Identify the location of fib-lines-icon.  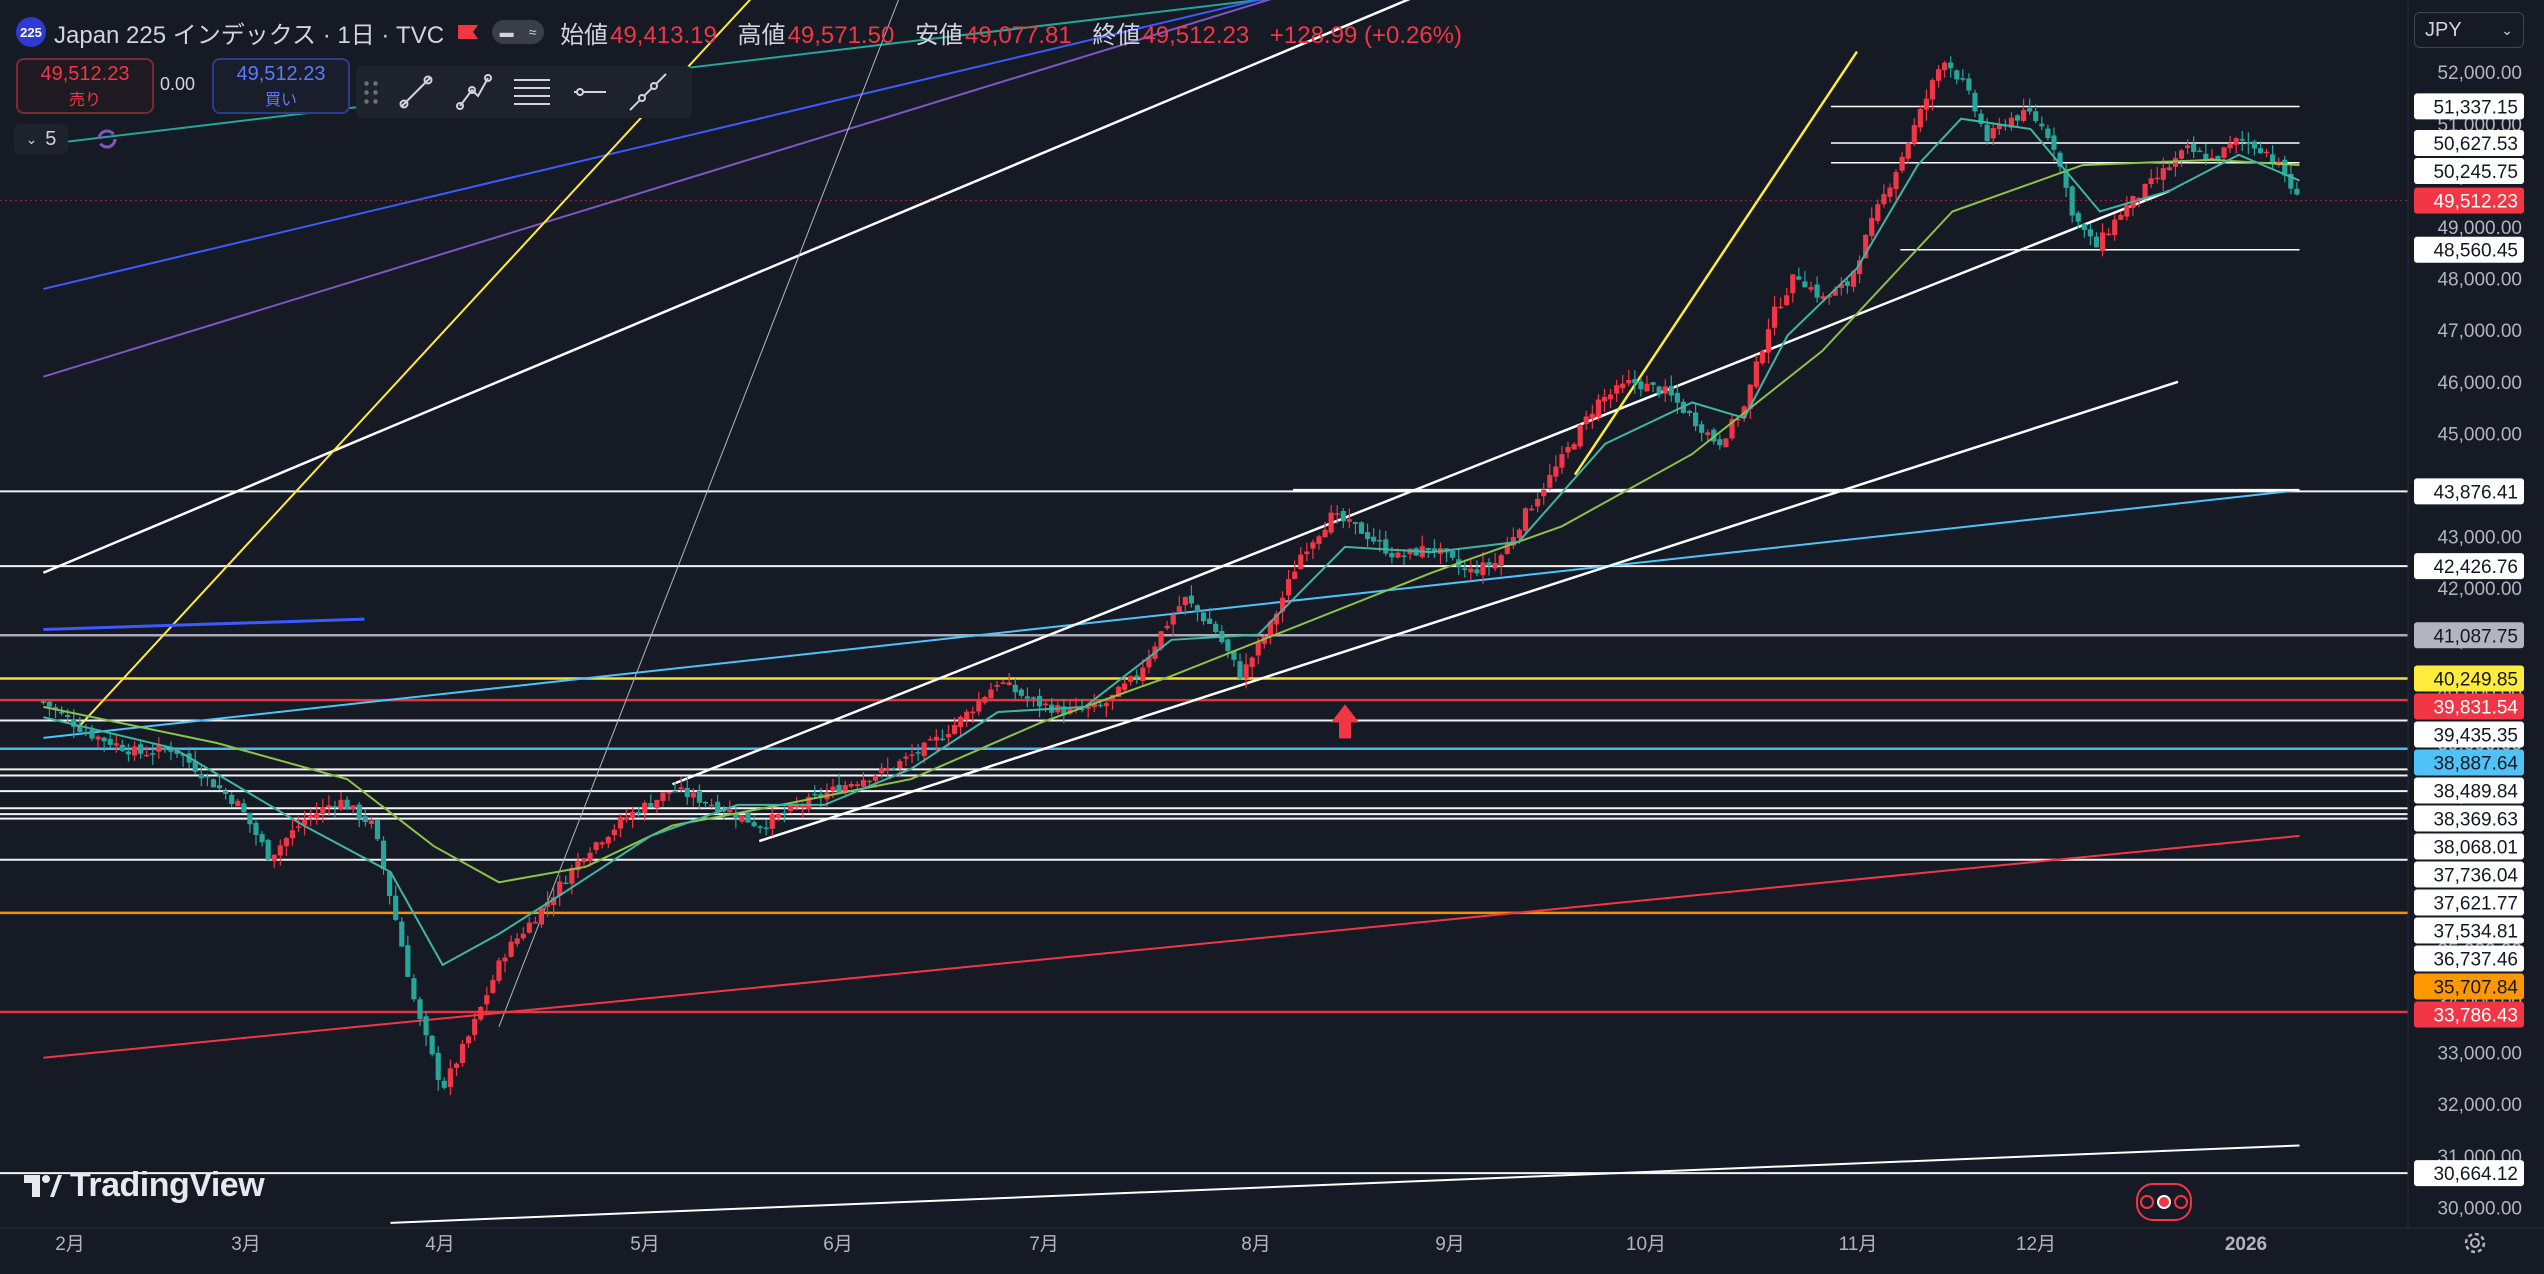
(532, 92).